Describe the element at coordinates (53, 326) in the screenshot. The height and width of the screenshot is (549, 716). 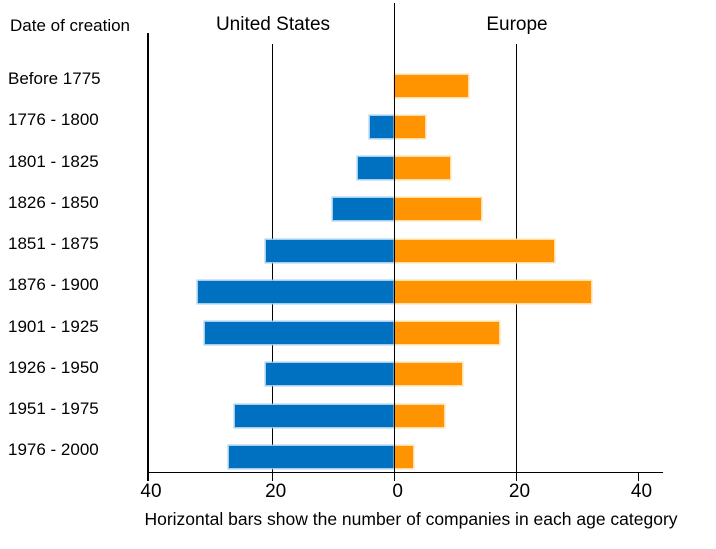
I see `category-label: 1901 - 1925` at that location.